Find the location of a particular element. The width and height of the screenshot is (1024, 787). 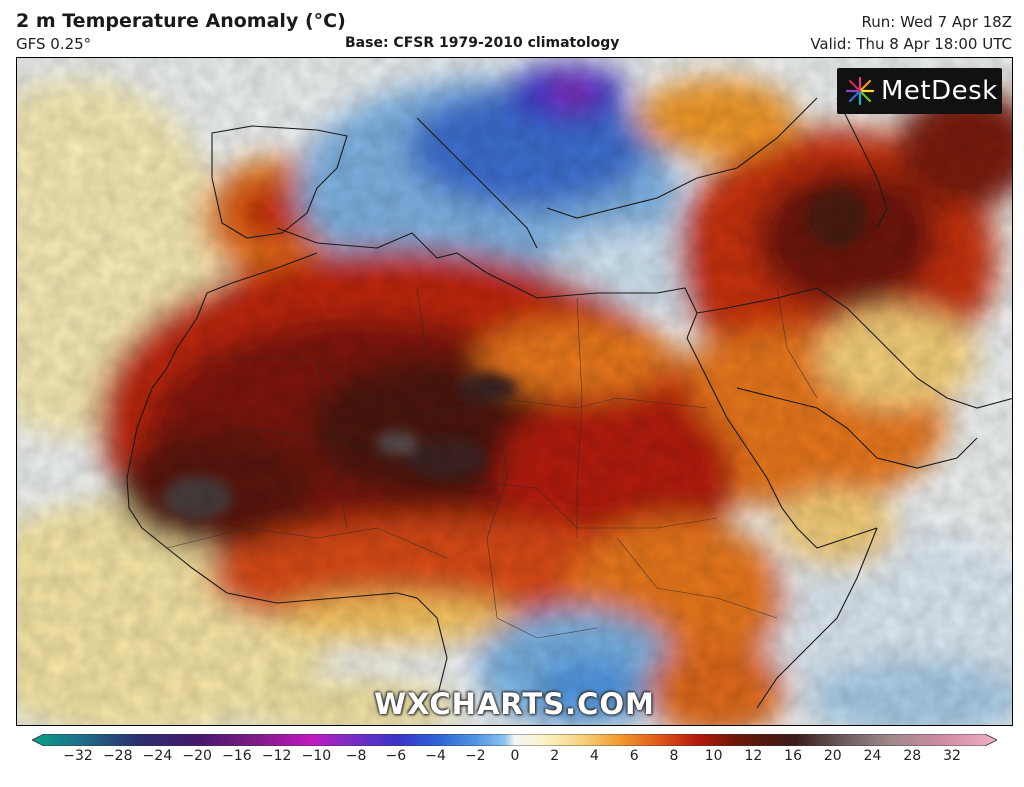

colorbar-tick-label: −4 is located at coordinates (435, 756).